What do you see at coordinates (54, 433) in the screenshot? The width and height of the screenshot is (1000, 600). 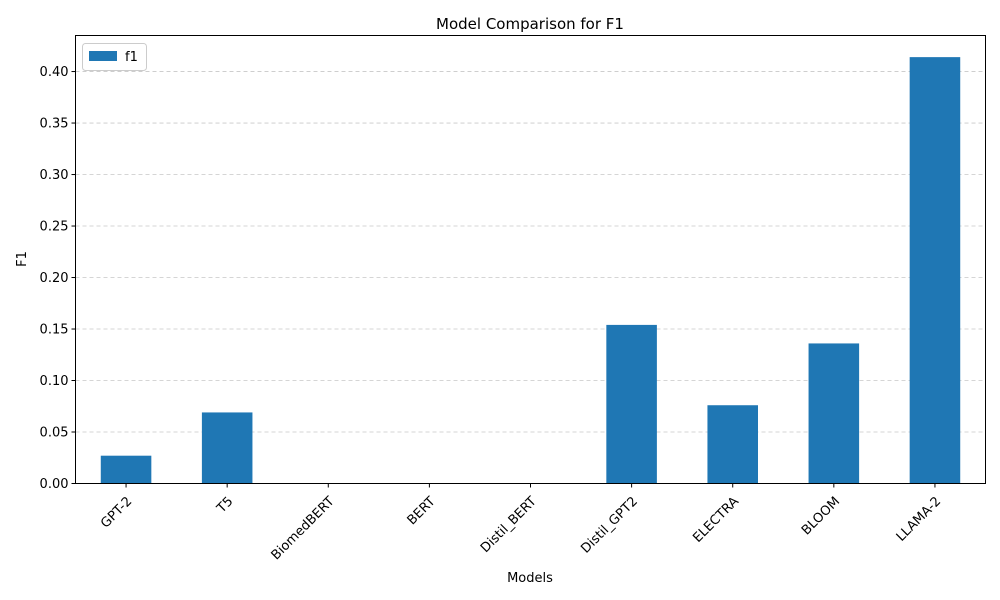 I see `y-tick-label: 0.05` at bounding box center [54, 433].